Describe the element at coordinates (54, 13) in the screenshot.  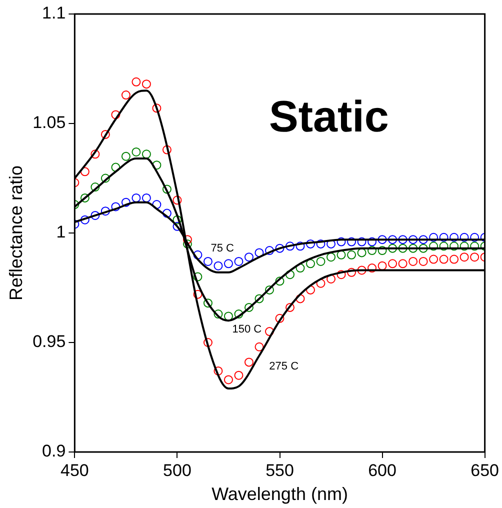
I see `y-tick-label: 1.1` at that location.